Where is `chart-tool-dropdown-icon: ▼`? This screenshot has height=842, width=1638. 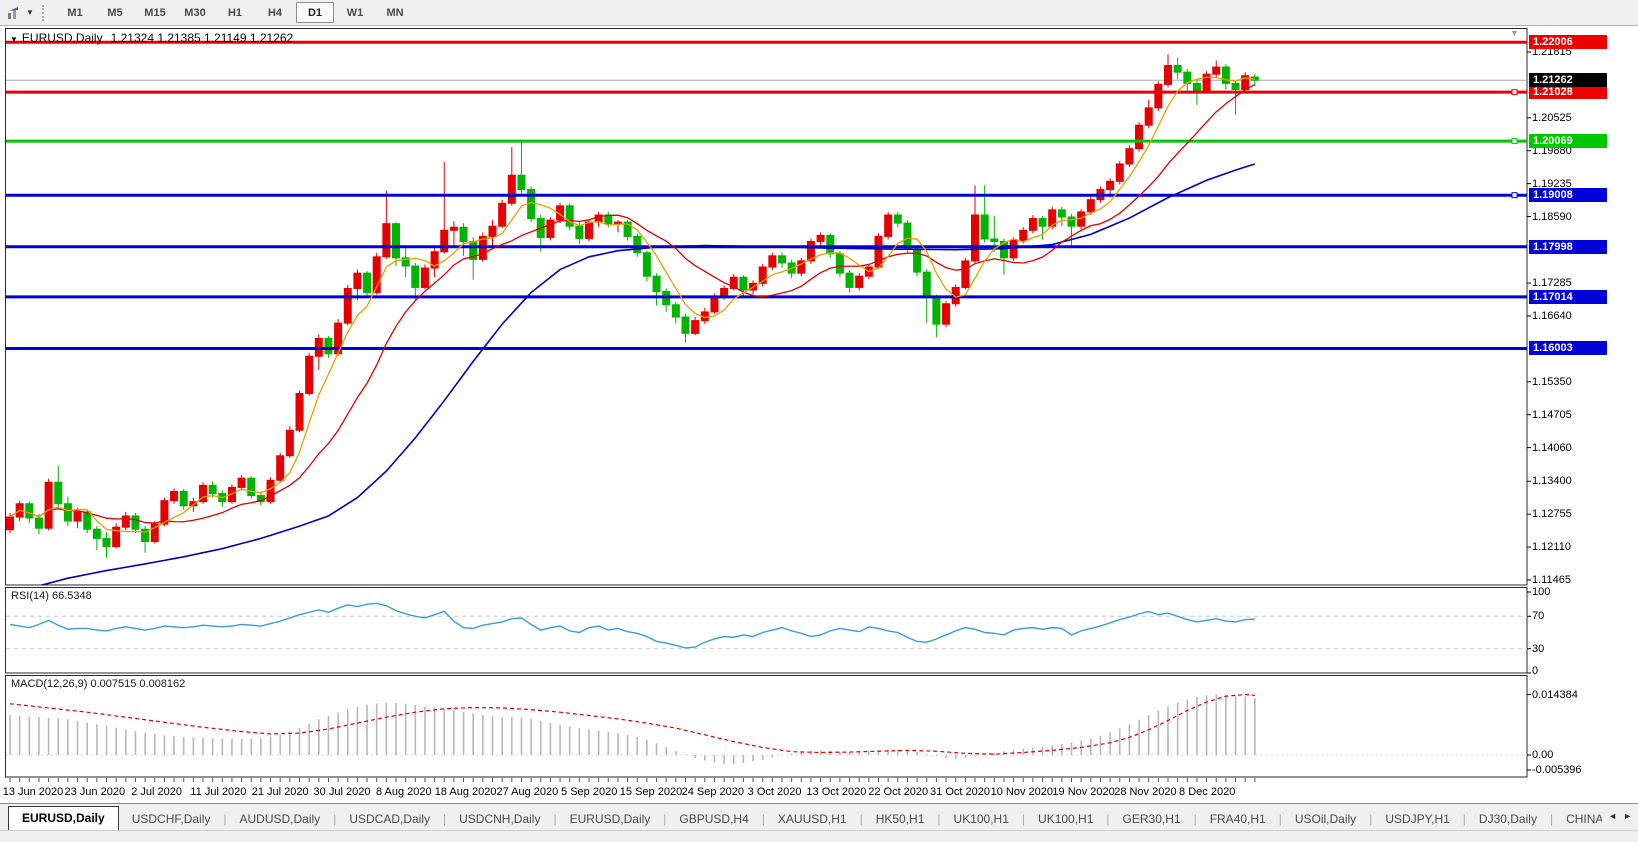 chart-tool-dropdown-icon: ▼ is located at coordinates (30, 12).